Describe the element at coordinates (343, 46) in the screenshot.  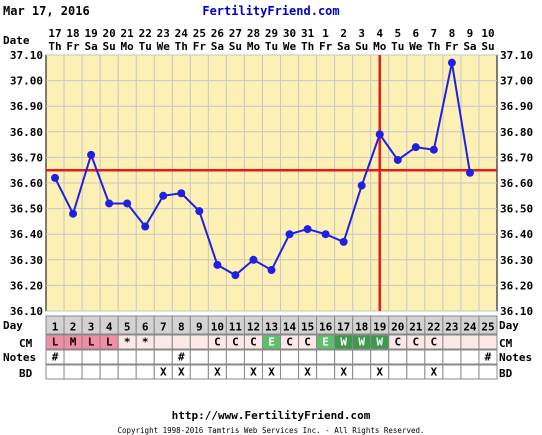
I see `weekday-label: Sa` at that location.